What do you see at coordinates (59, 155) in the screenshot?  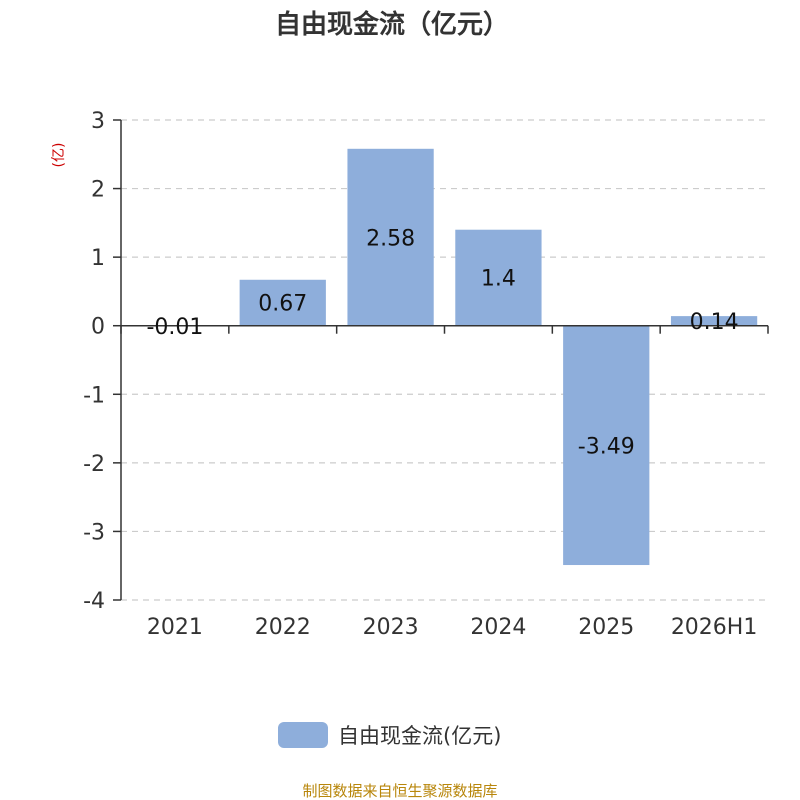 I see `y-axis-unit-label: (亿)` at bounding box center [59, 155].